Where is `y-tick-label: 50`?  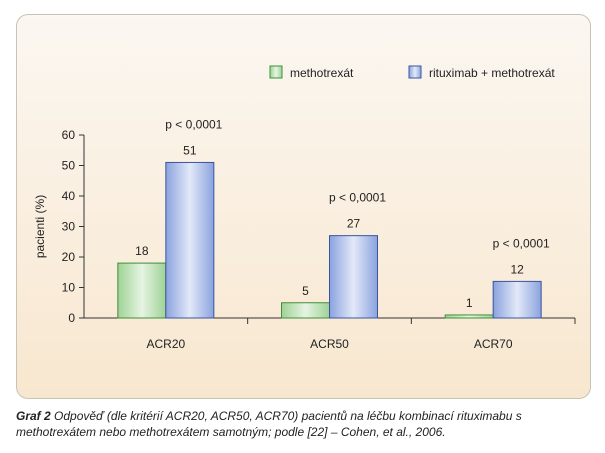 y-tick-label: 50 is located at coordinates (69, 166).